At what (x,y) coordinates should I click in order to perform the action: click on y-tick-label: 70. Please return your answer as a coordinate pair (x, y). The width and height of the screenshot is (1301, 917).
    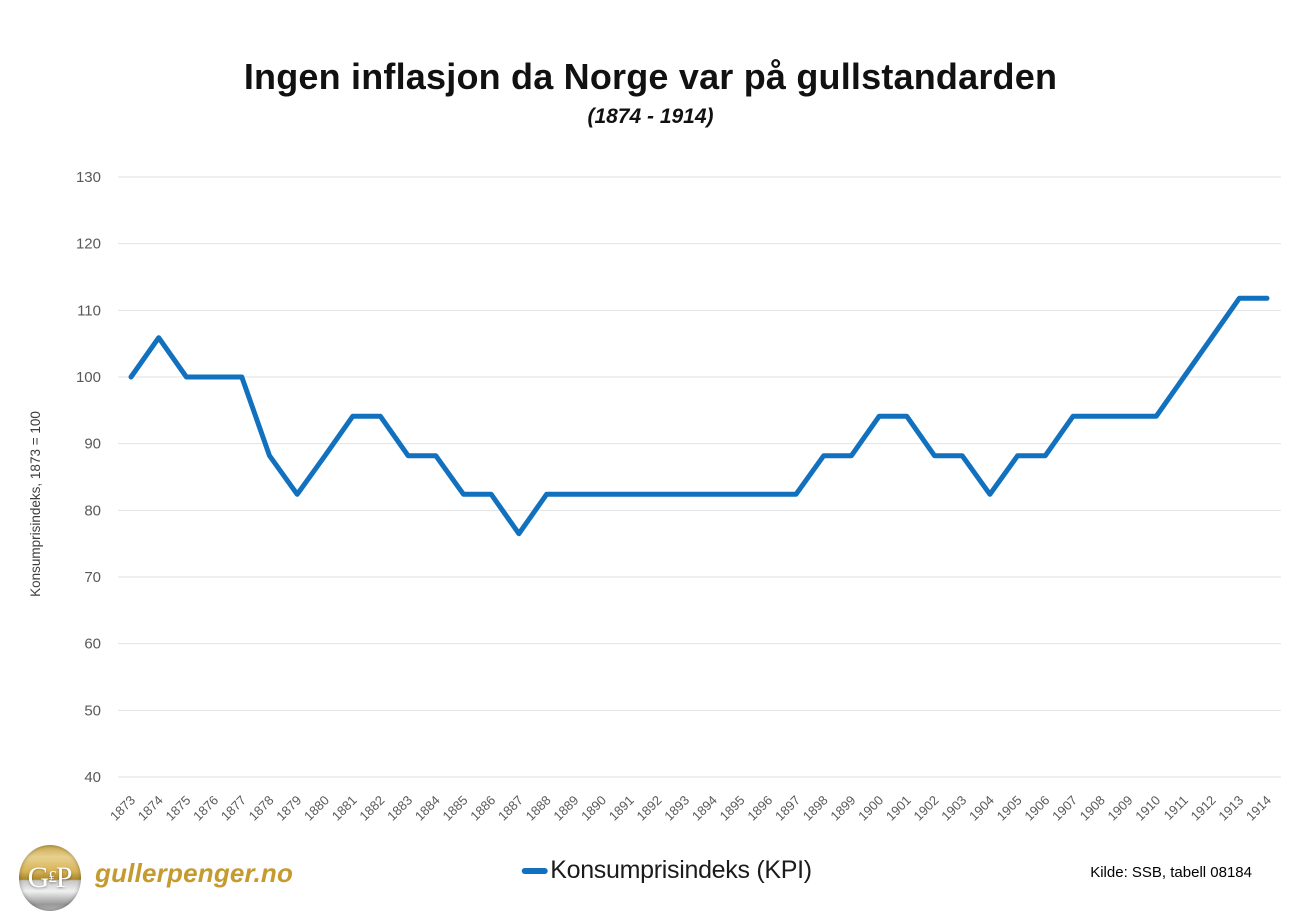
    Looking at the image, I should click on (92, 577).